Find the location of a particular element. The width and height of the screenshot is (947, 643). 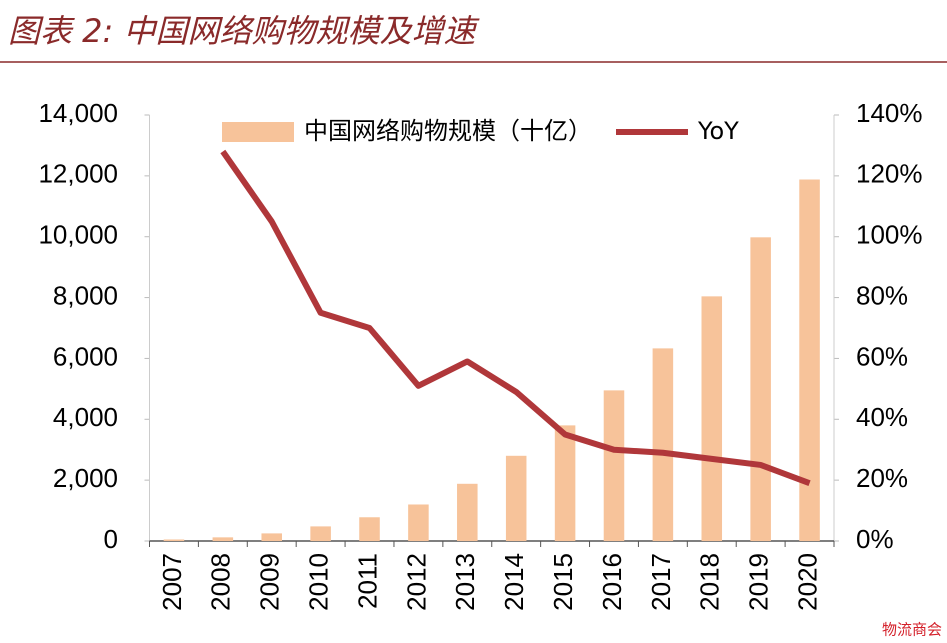

x-tick-label: 2019 is located at coordinates (759, 582).